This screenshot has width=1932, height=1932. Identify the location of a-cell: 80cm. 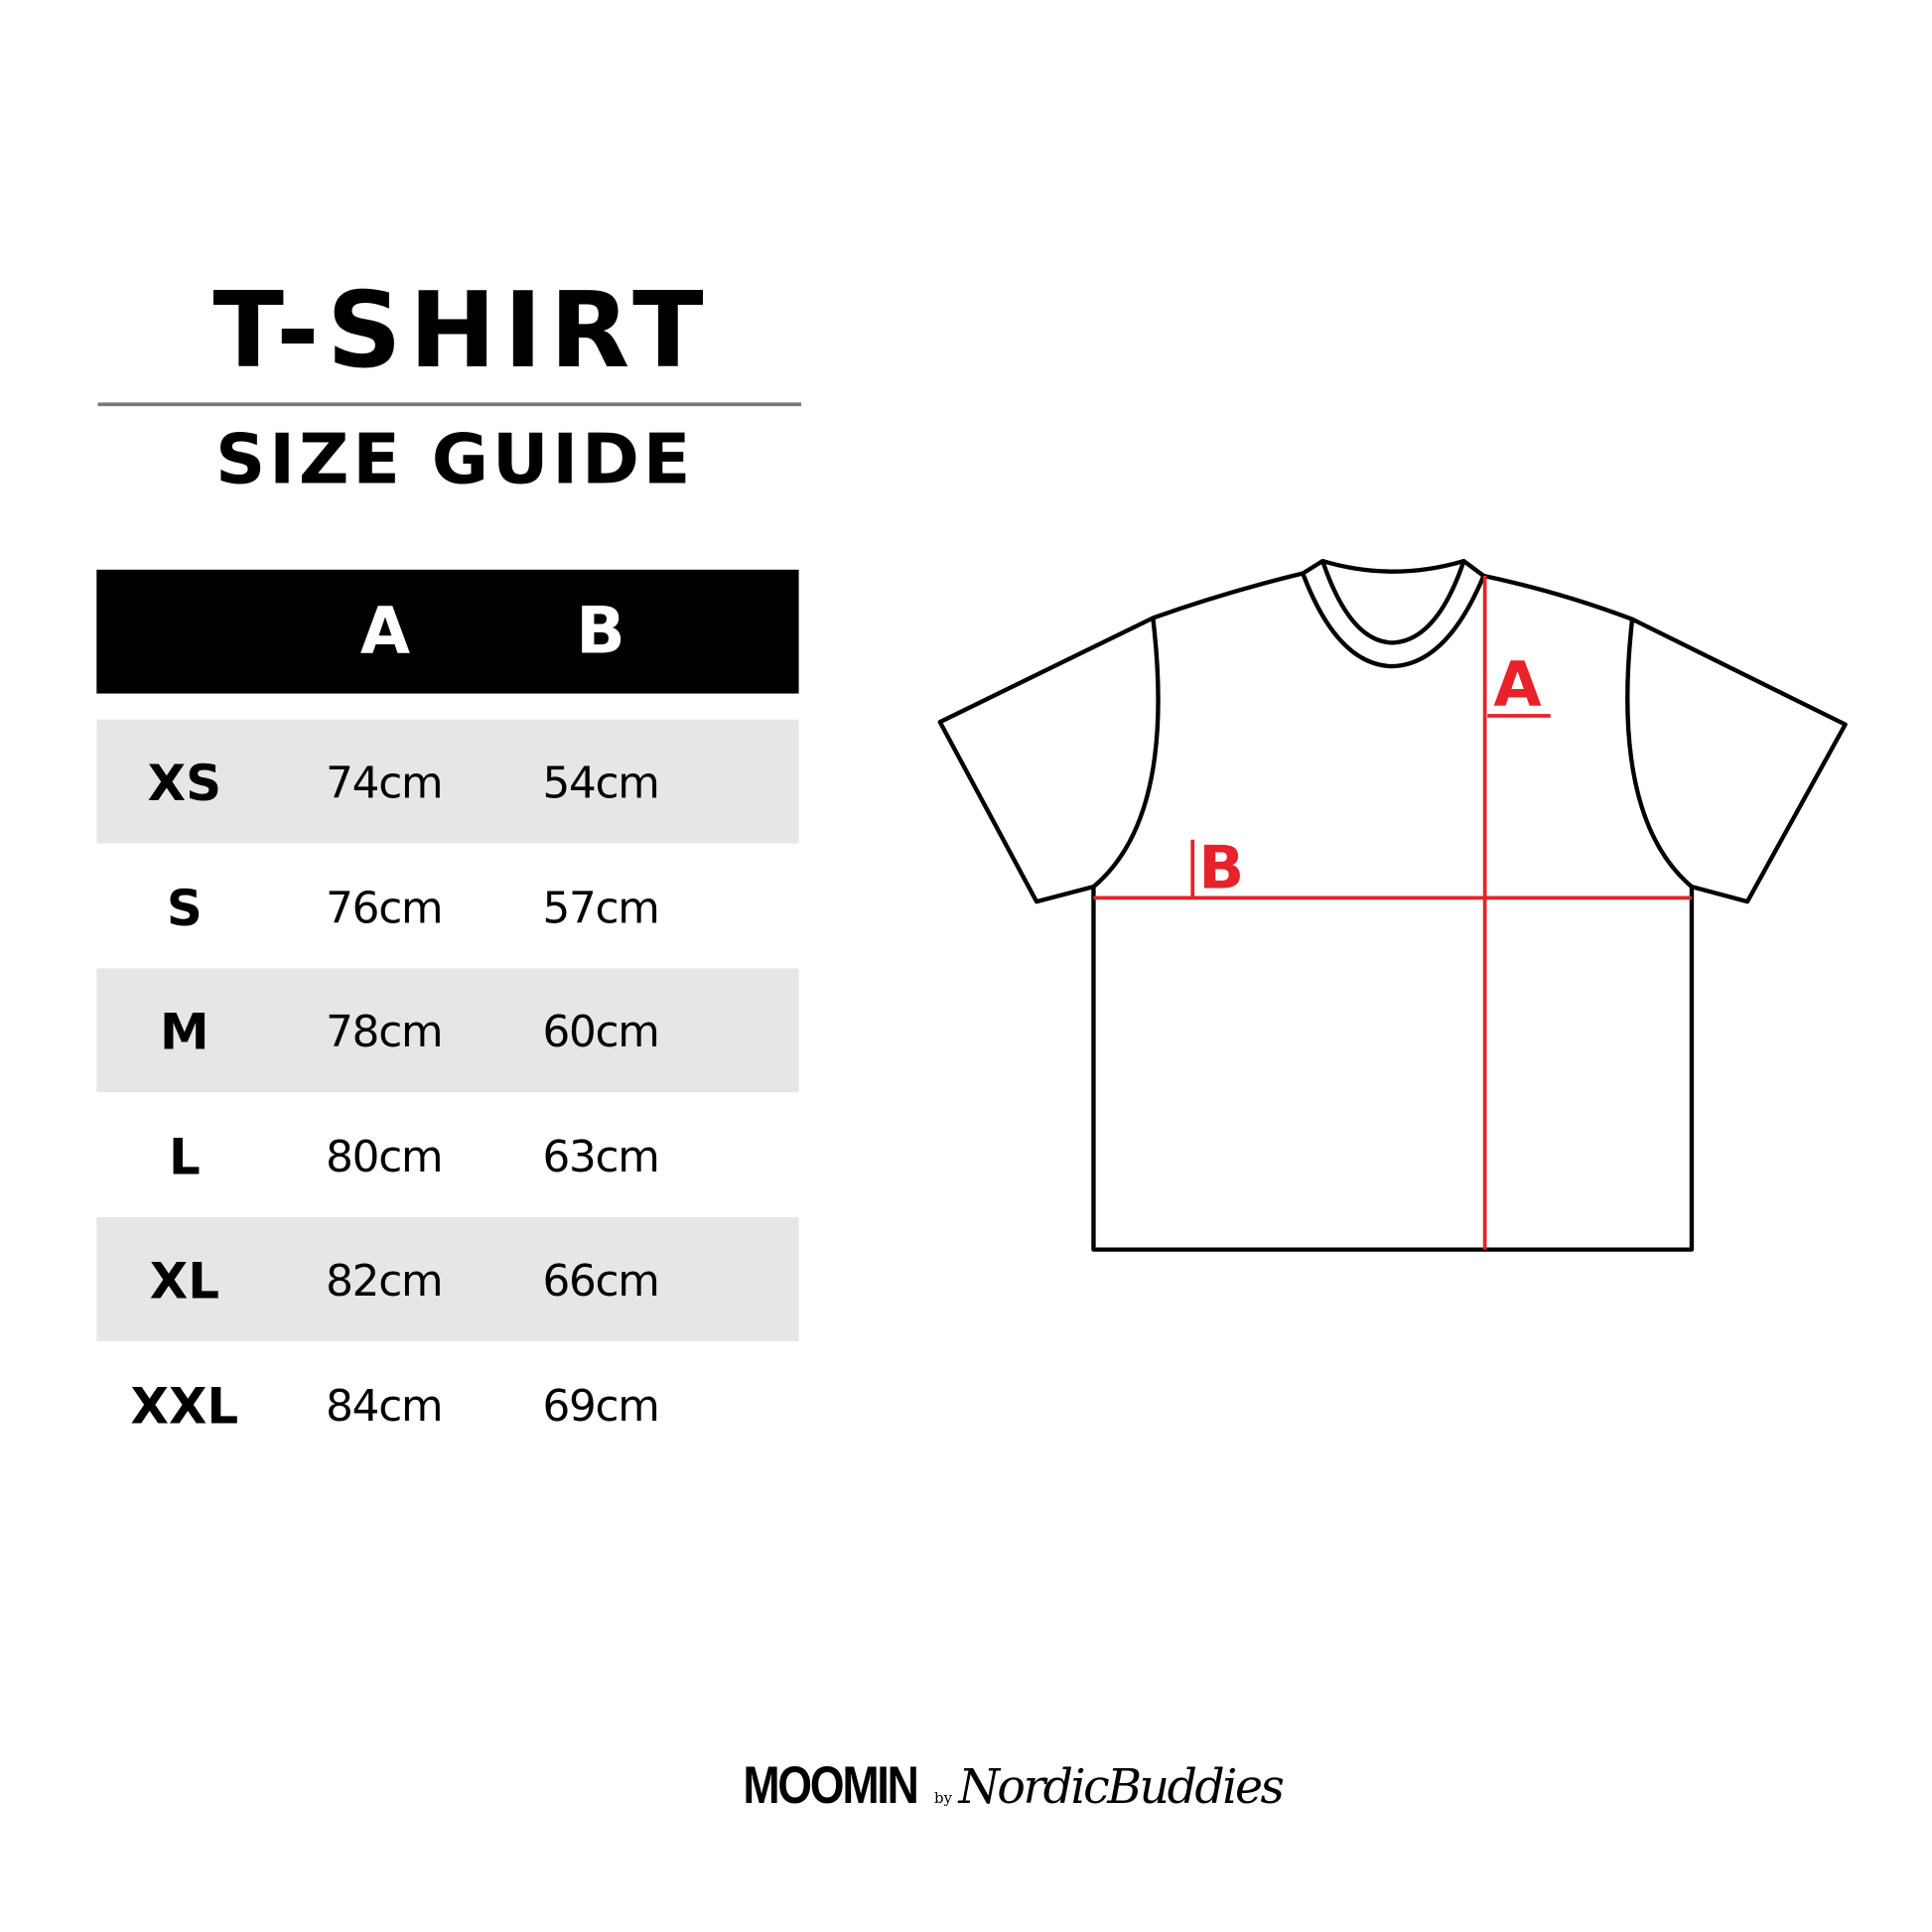
(385, 1158).